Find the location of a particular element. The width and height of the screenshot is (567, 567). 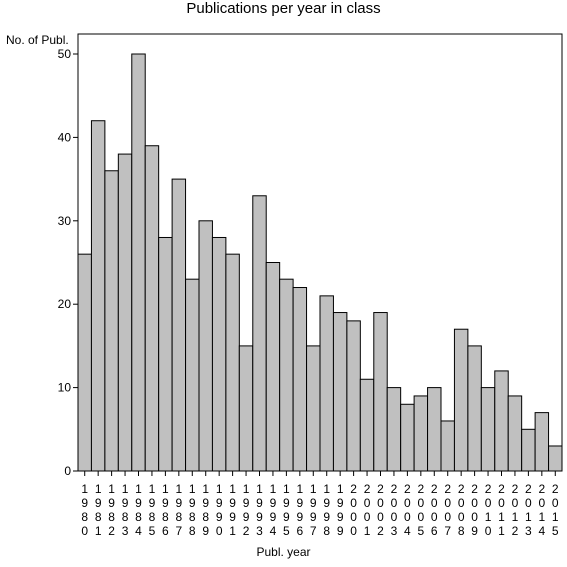

bar-2011 is located at coordinates (501, 421).